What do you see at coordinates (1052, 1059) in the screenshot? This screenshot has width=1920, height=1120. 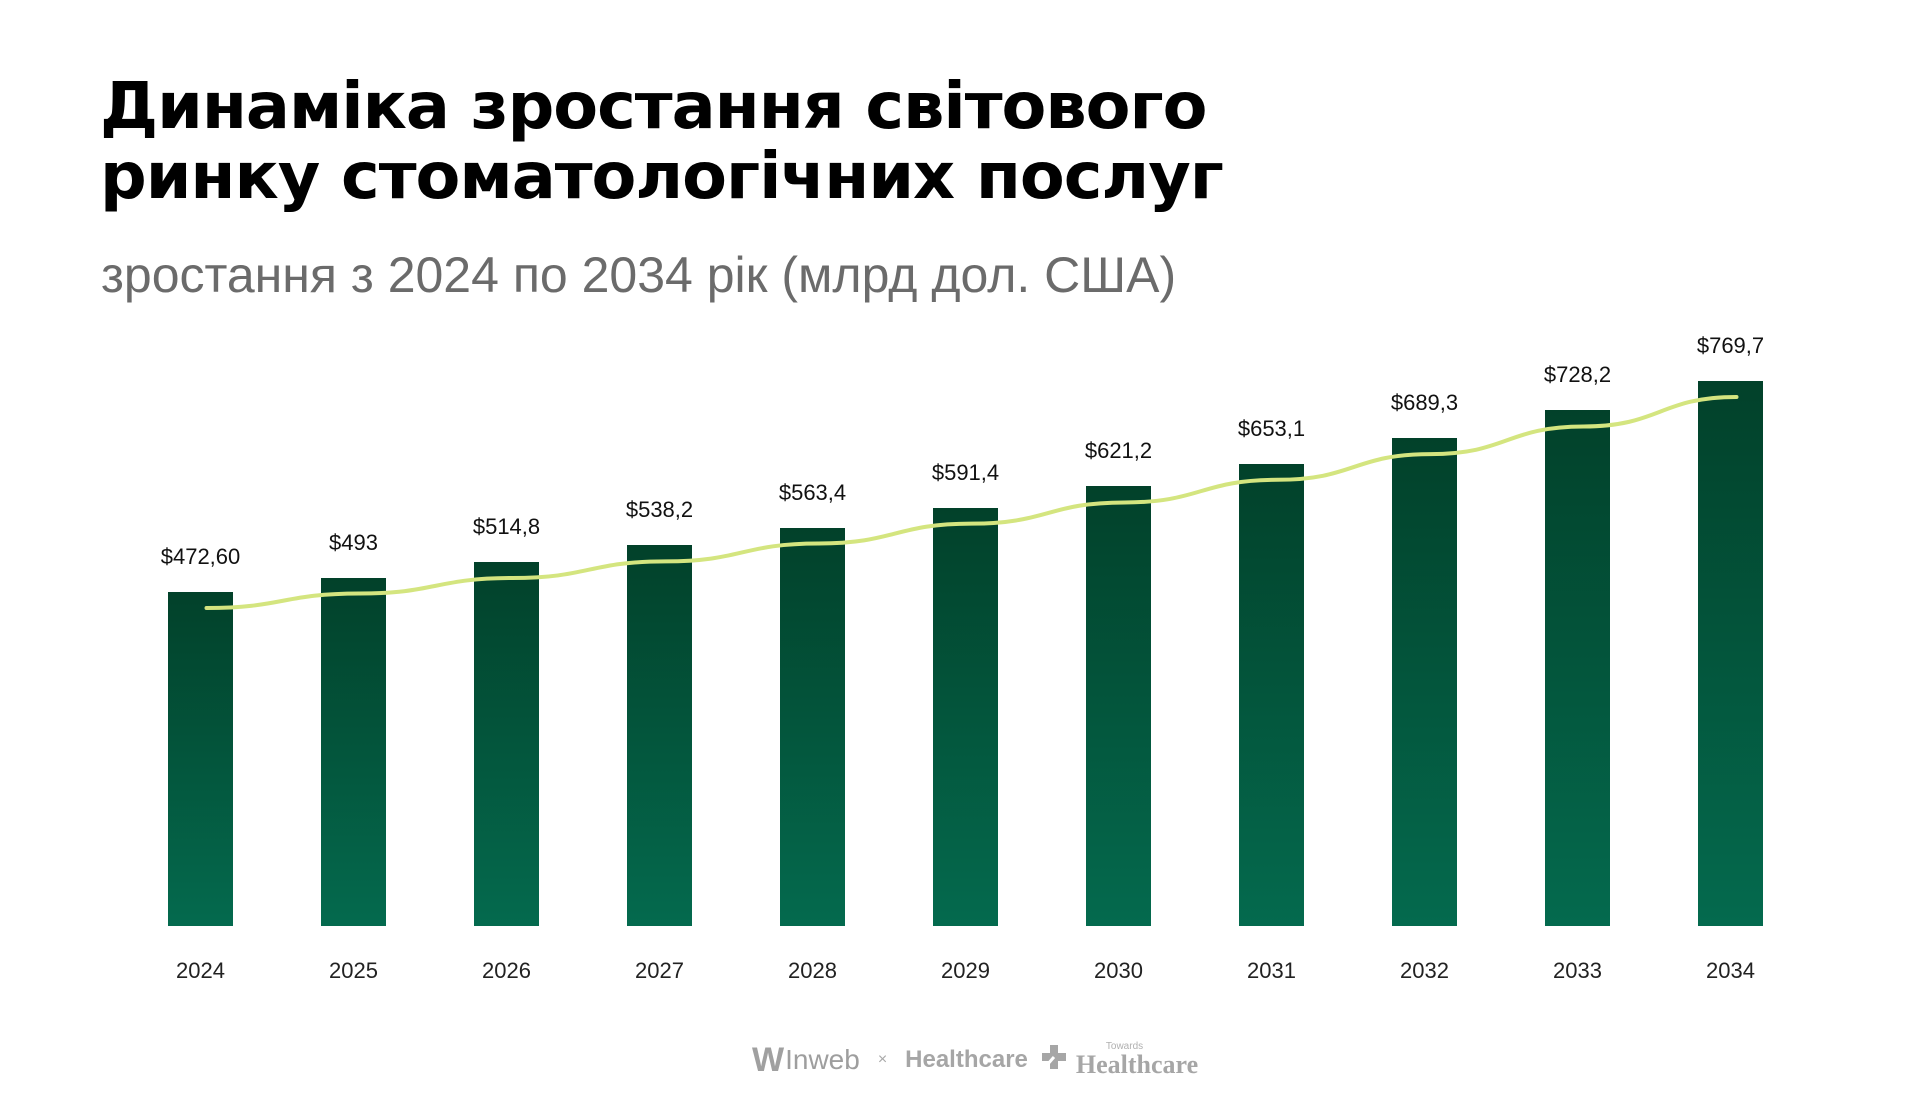 I see `healthcare-cross-icon` at bounding box center [1052, 1059].